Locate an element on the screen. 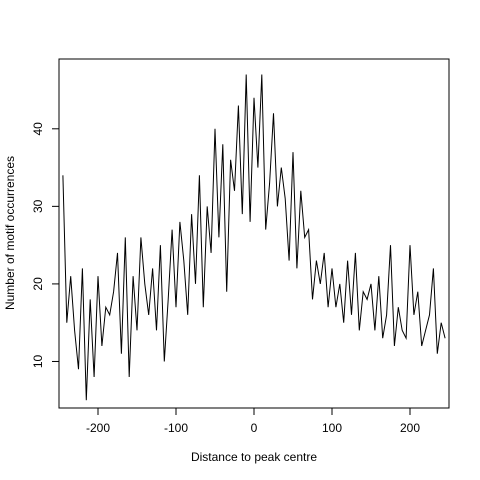 The height and width of the screenshot is (480, 480). x-tick-label: 0 is located at coordinates (254, 428).